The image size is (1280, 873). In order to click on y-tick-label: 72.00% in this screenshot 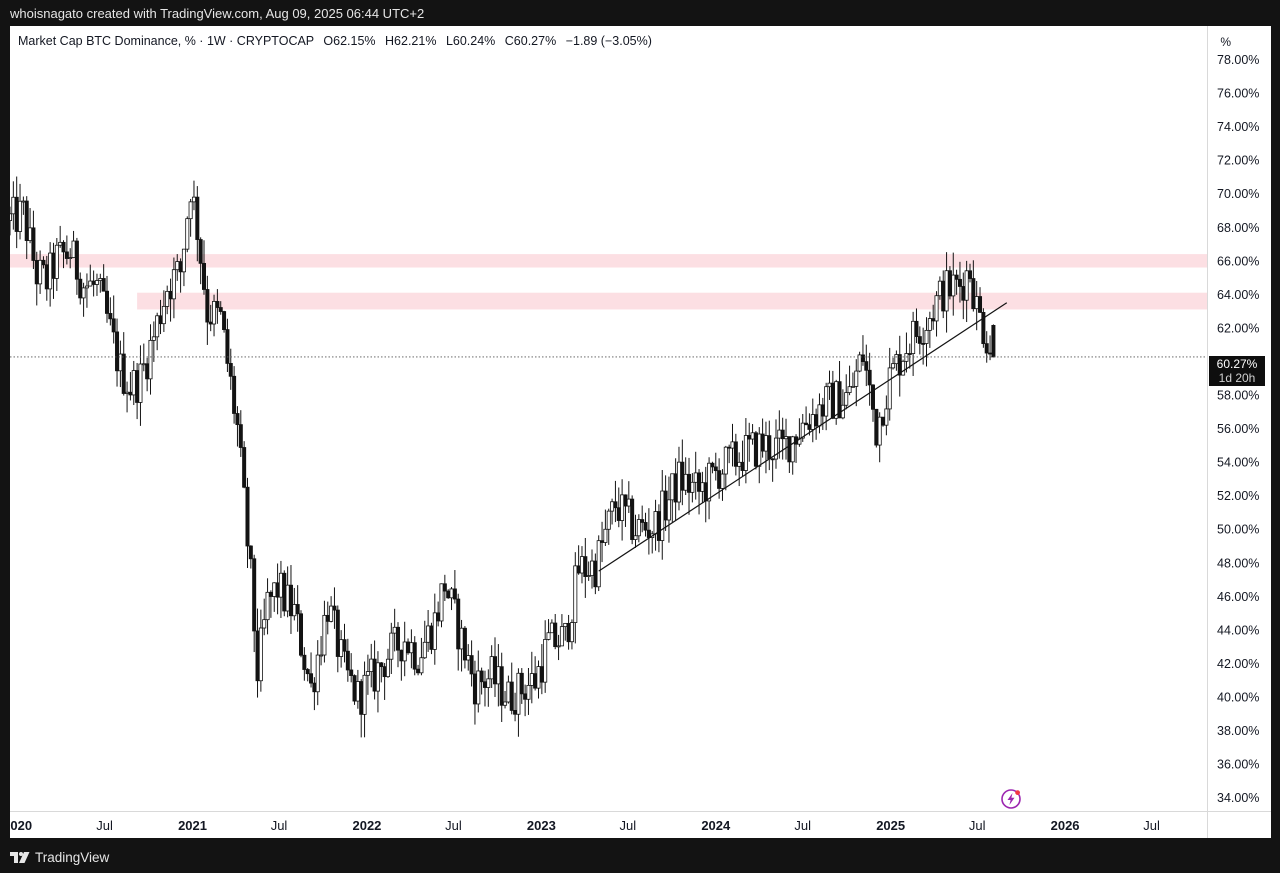, I will do `click(1238, 161)`.